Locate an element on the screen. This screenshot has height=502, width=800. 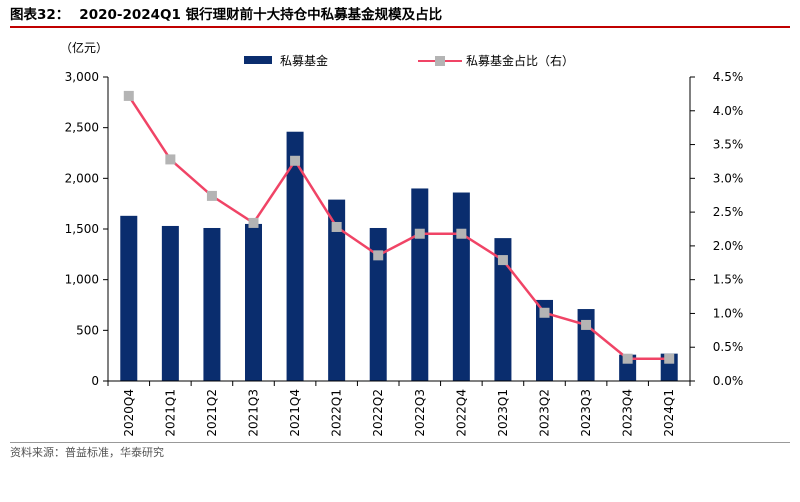
legend-line-marker is located at coordinates (440, 61).